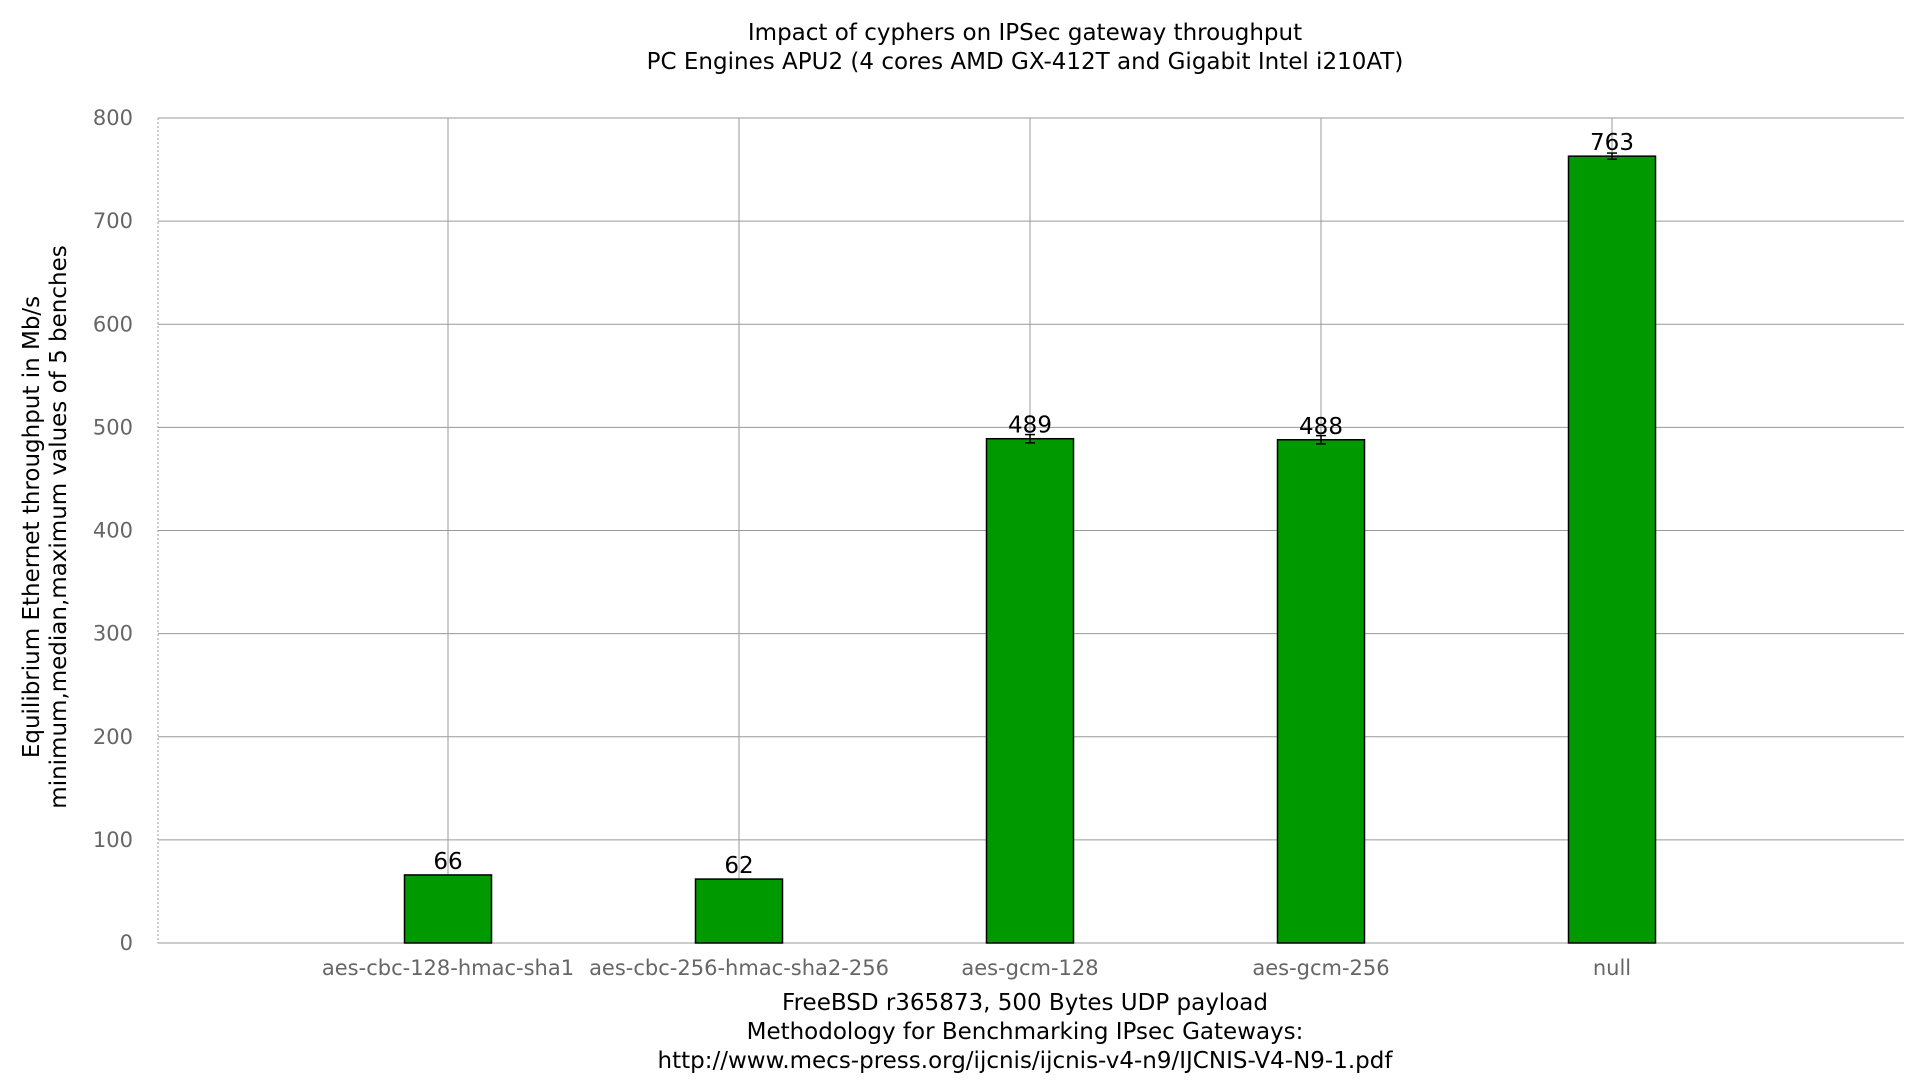 The width and height of the screenshot is (1920, 1080). What do you see at coordinates (32, 527) in the screenshot?
I see `y-axis-label-line1: Equilibrium Ethernet throughput in Mb/s` at bounding box center [32, 527].